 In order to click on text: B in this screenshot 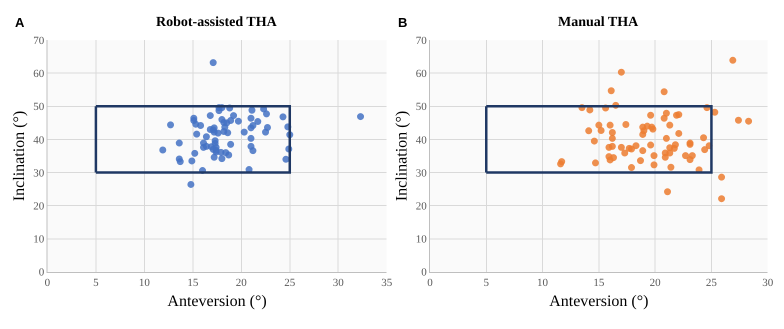, I will do `click(403, 22)`.